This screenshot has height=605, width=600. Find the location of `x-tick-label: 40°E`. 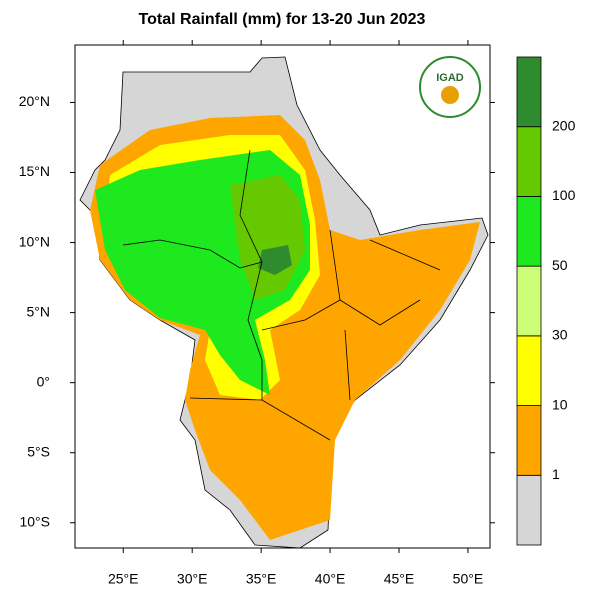

x-tick-label: 40°E is located at coordinates (330, 579).